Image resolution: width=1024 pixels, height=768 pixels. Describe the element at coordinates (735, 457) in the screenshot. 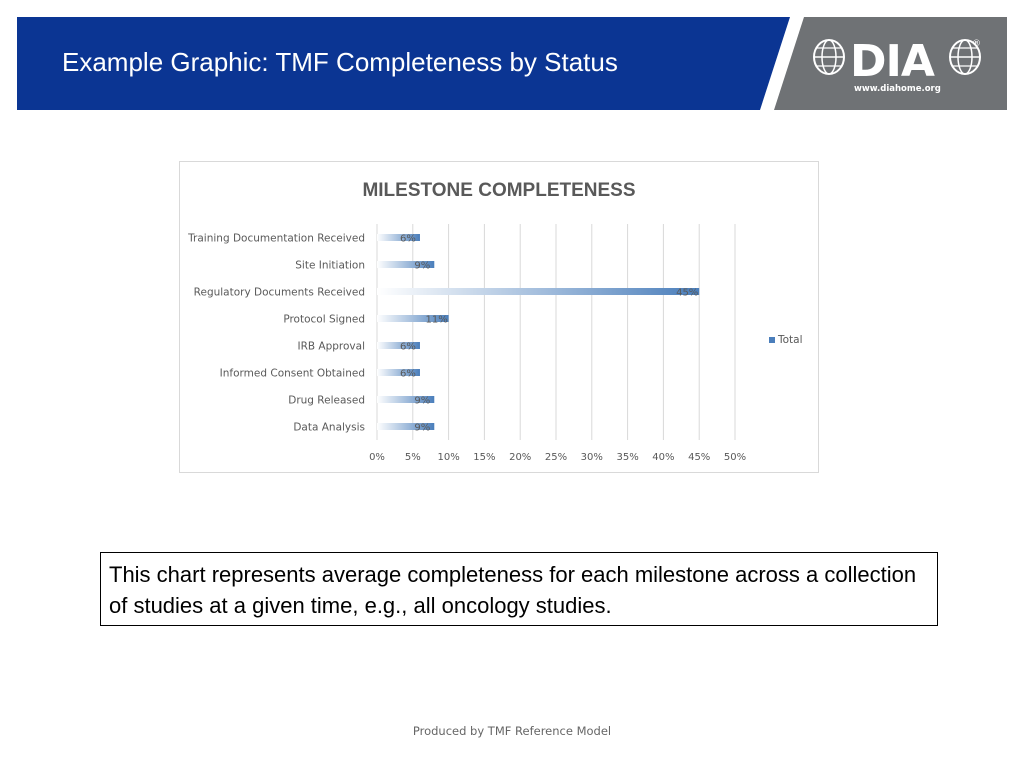

I see `x-tick-label: 50%` at that location.